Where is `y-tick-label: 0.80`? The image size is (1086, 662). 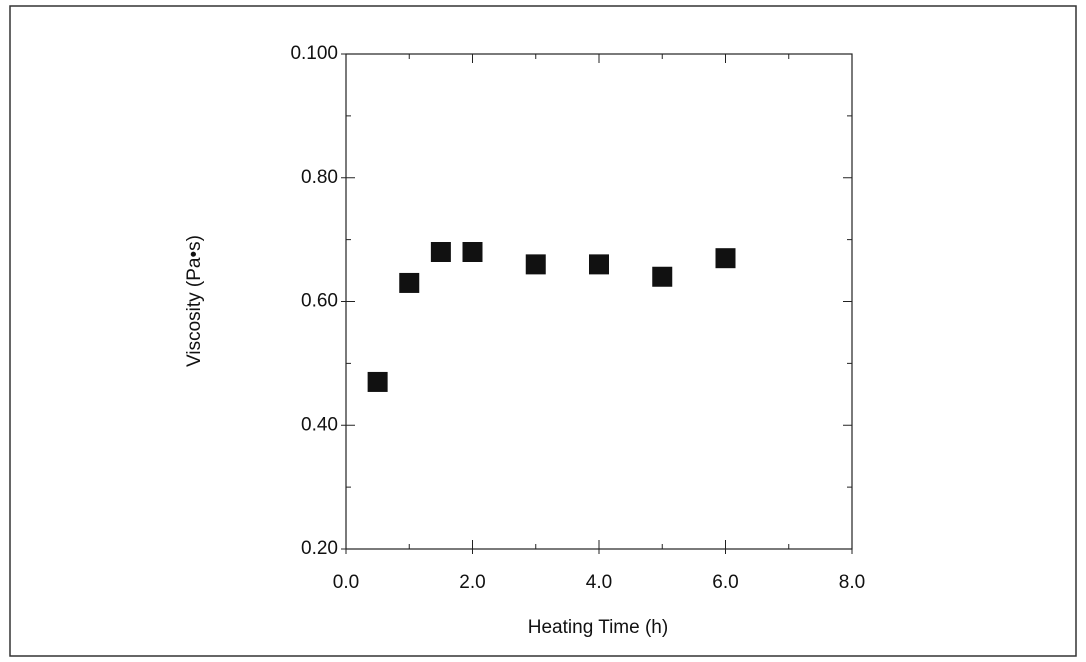
y-tick-label: 0.80 is located at coordinates (319, 177).